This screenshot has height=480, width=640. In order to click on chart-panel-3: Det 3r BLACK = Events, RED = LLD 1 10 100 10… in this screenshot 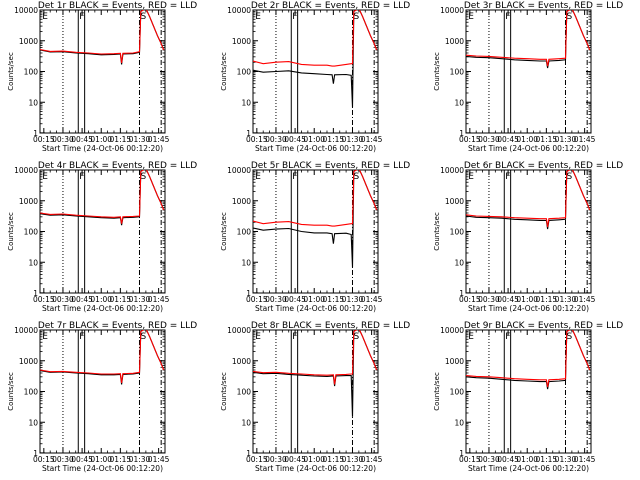, I will do `click(528, 77)`.